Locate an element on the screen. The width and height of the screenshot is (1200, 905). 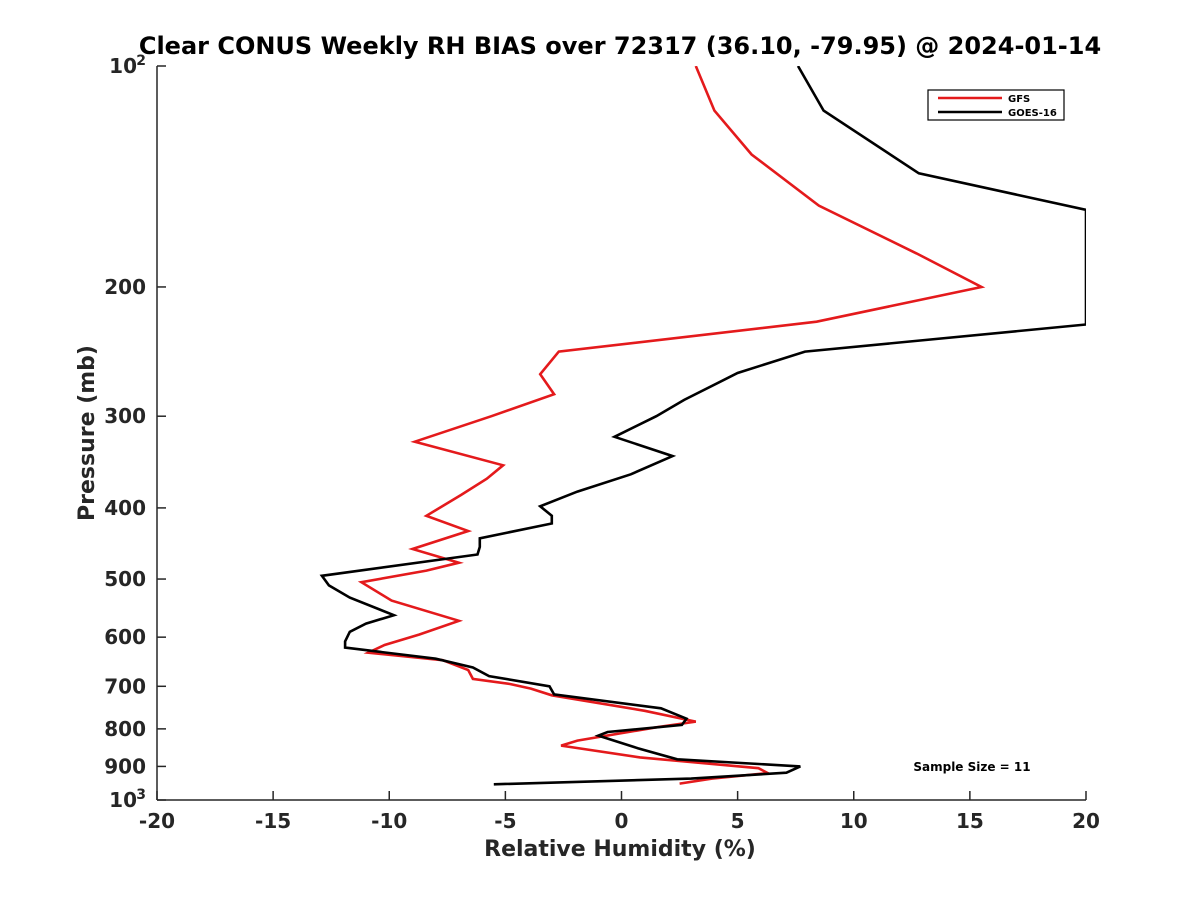
y-tick-label-exponent: 3 is located at coordinates (141, 795).